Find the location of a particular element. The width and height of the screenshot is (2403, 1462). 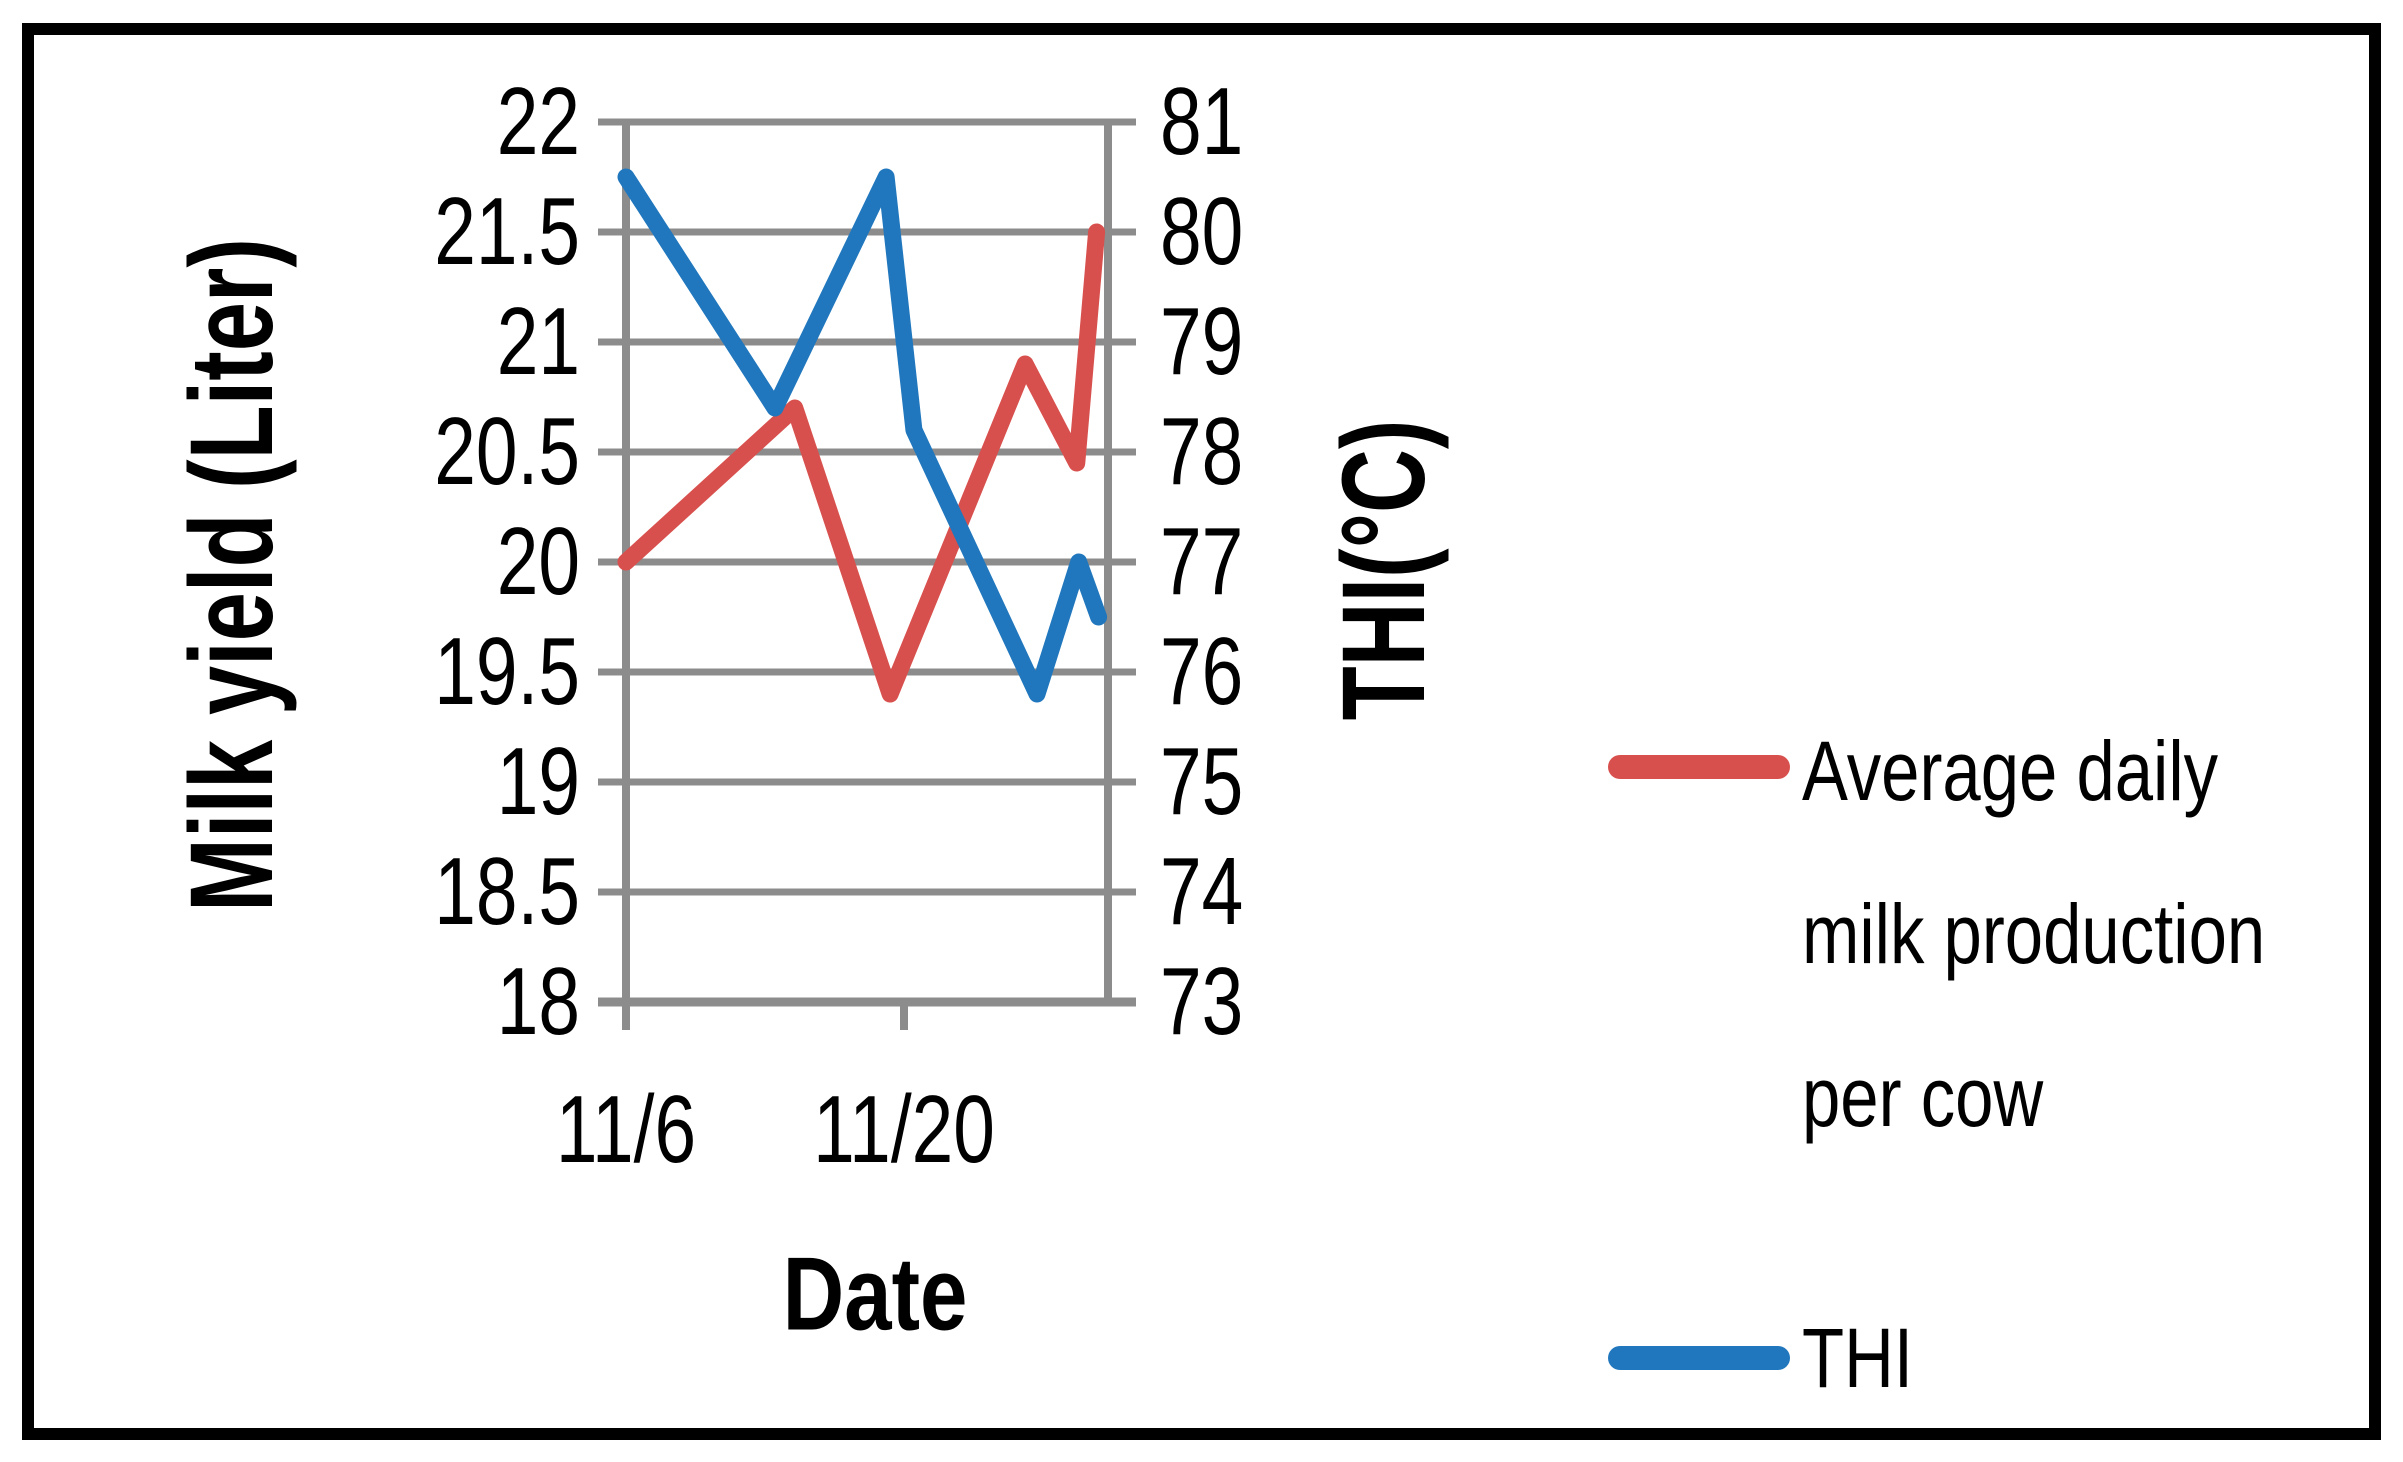

y-left-tick-label: 20.5 is located at coordinates (507, 451).